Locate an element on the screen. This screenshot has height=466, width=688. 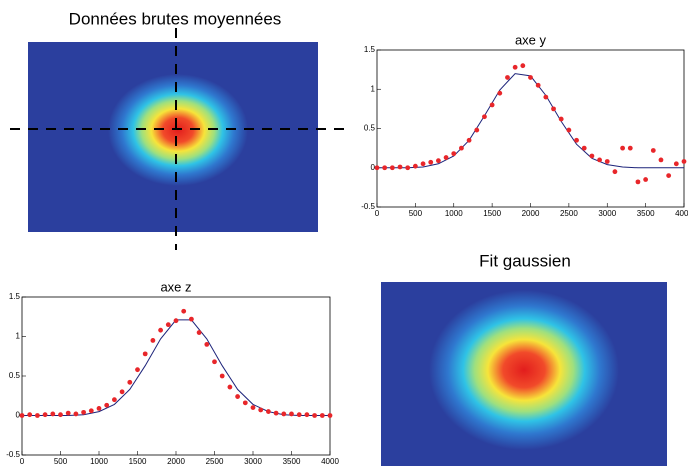
chart-title: Fit gaussien is located at coordinates (525, 260).